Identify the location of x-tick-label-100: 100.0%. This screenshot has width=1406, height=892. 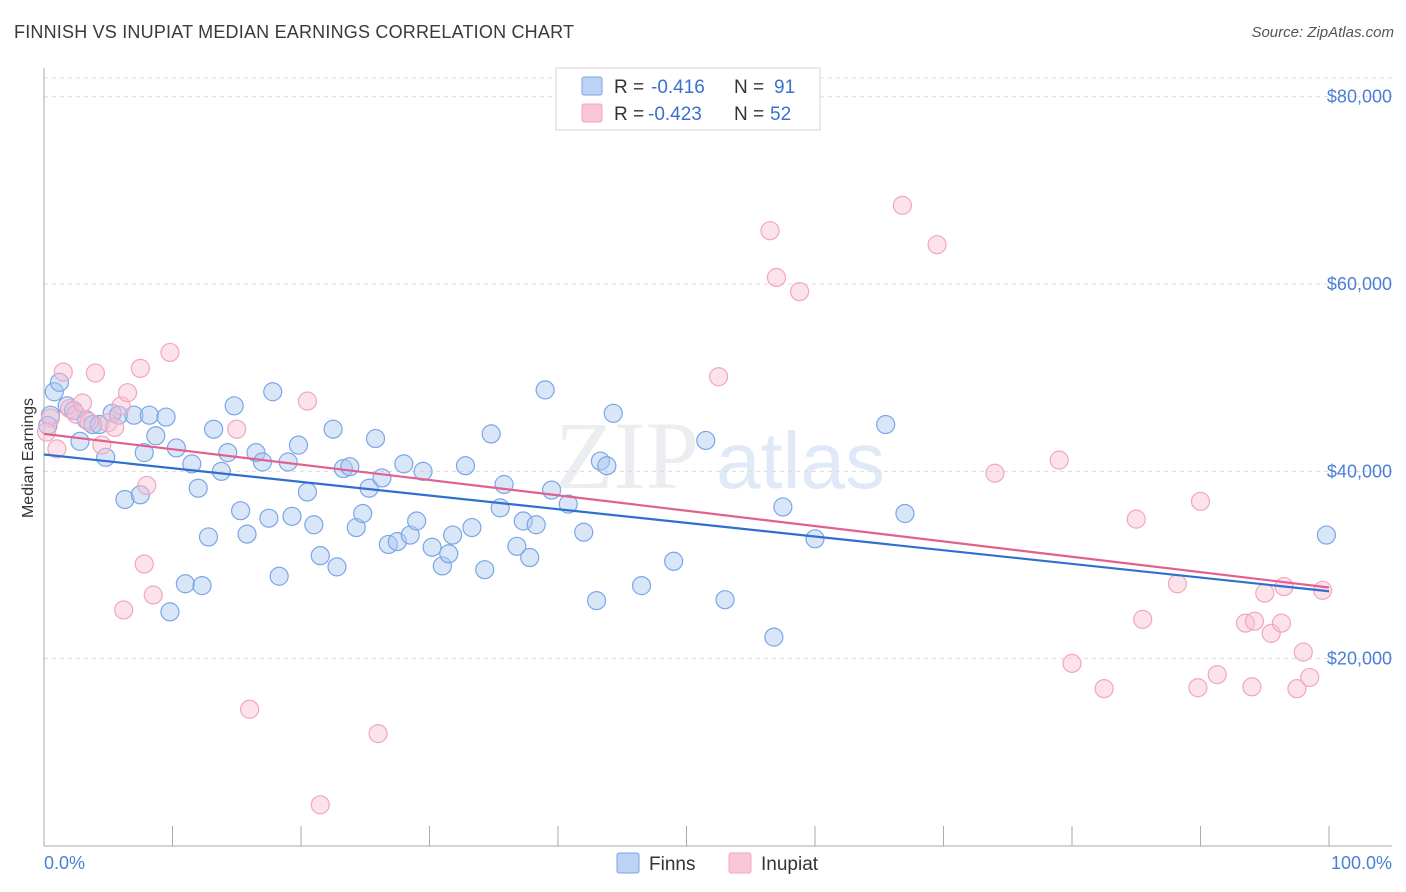
(1361, 863).